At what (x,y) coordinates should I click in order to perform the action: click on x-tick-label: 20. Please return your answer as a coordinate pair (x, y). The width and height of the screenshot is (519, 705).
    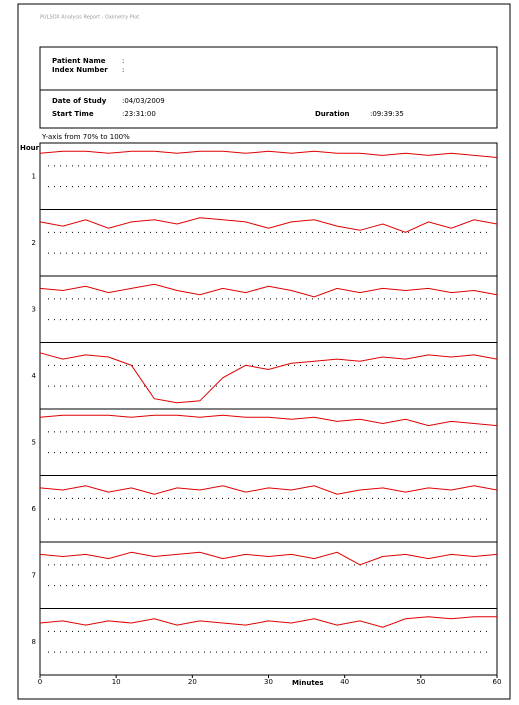
    Looking at the image, I should click on (192, 682).